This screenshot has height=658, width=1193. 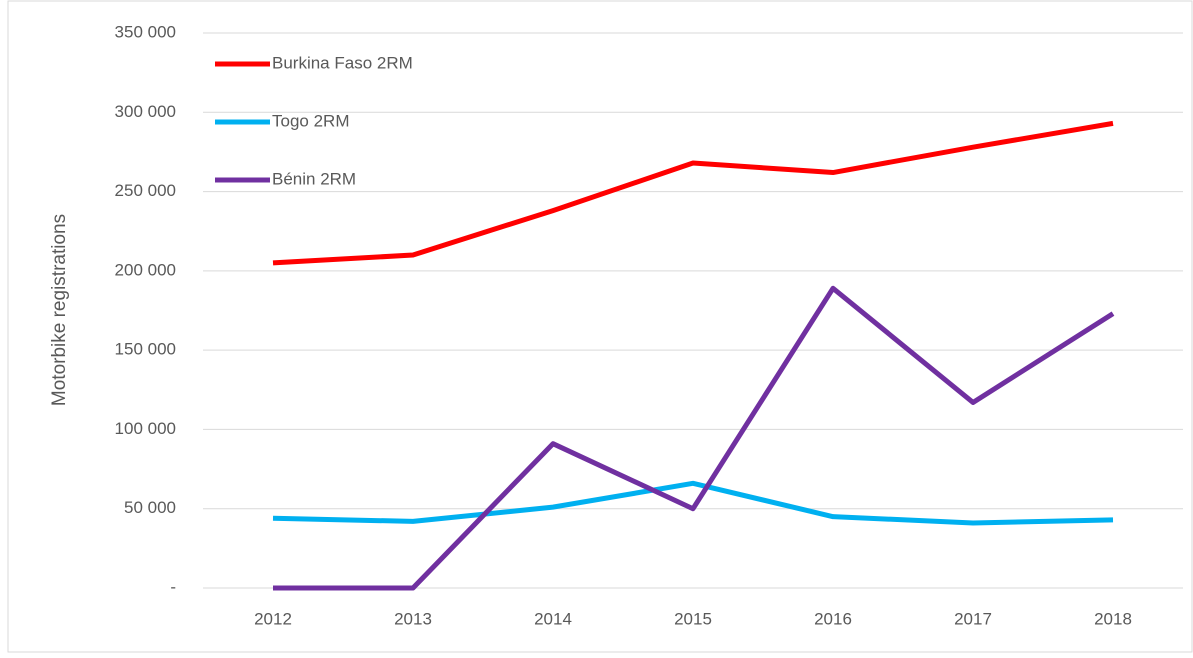 What do you see at coordinates (693, 618) in the screenshot?
I see `x-tick-label: 2015` at bounding box center [693, 618].